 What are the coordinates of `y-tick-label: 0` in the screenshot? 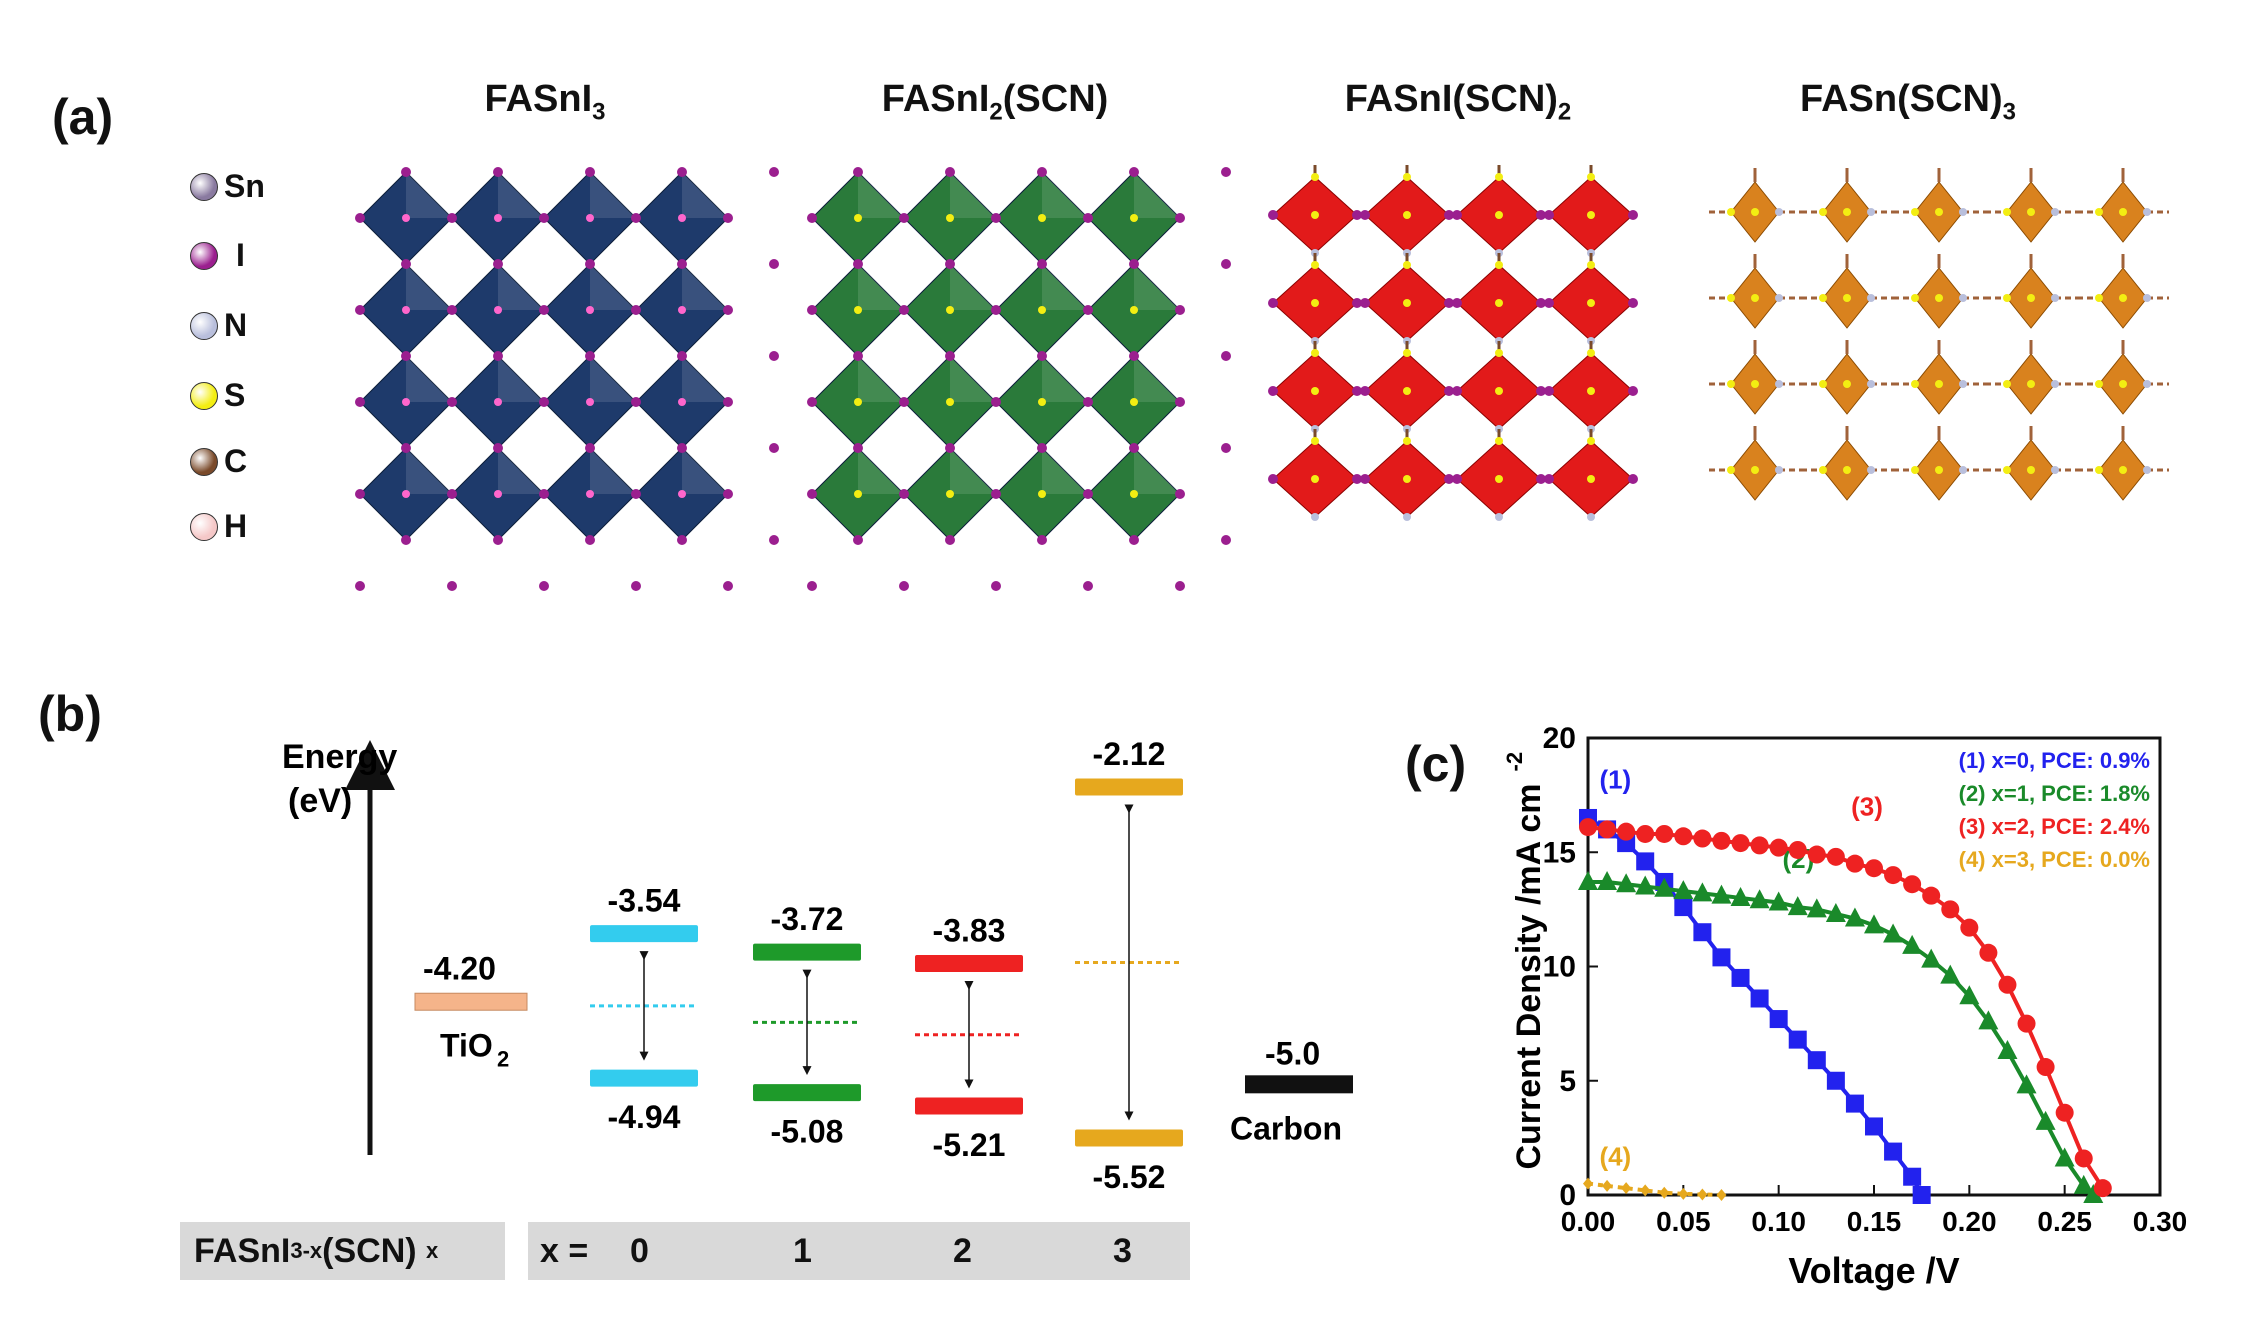 It's located at (1567, 1195).